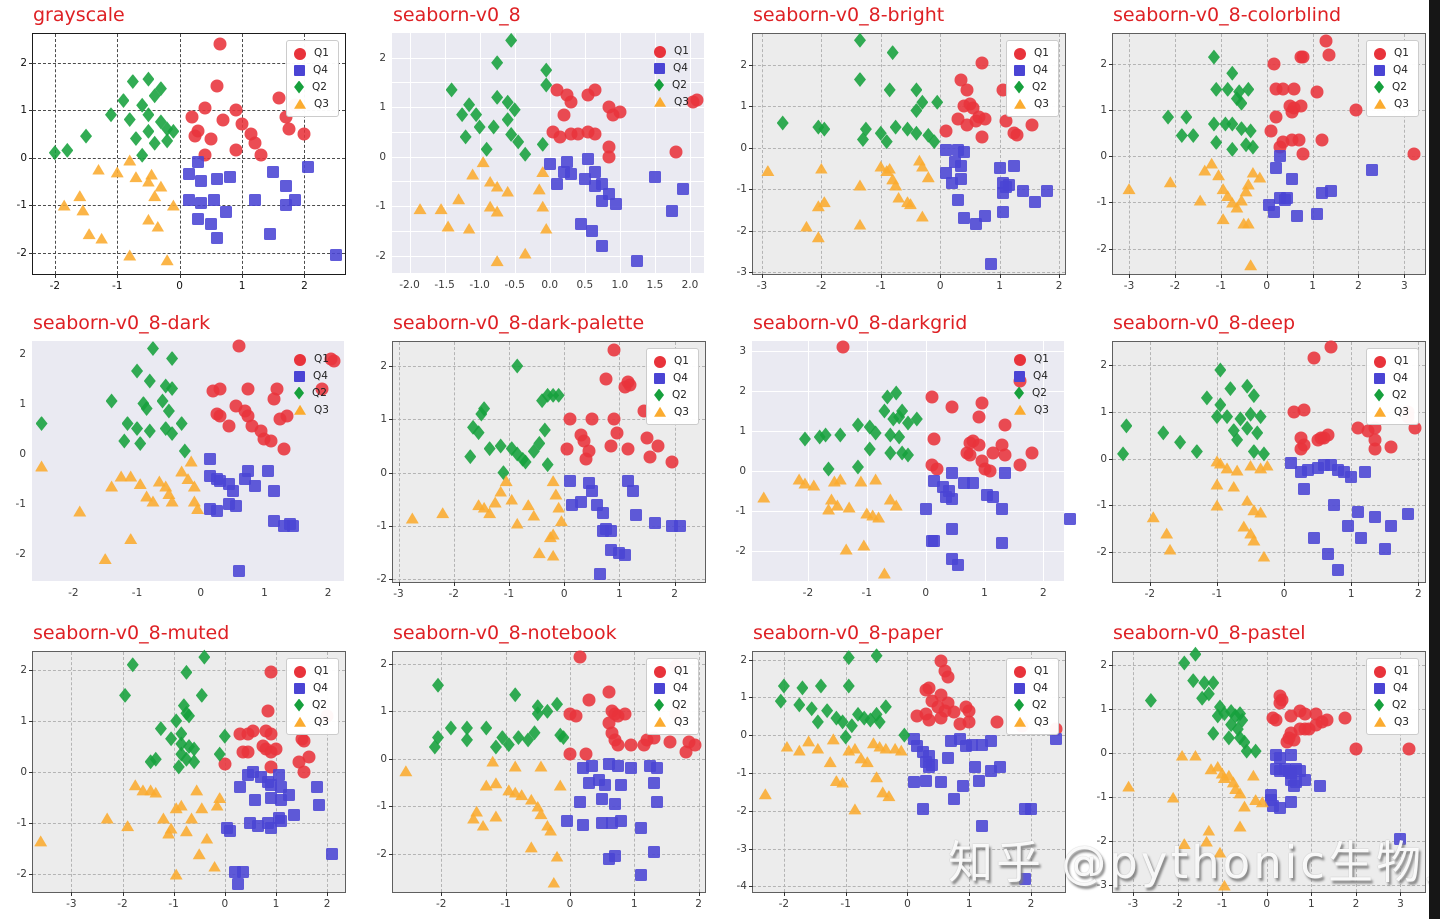  I want to click on plot-area: -3 -2 -1 0 1 2 3 -2 -1 0 1 2 Q1 Q4 Q2 Q3, so click(1261, 162).